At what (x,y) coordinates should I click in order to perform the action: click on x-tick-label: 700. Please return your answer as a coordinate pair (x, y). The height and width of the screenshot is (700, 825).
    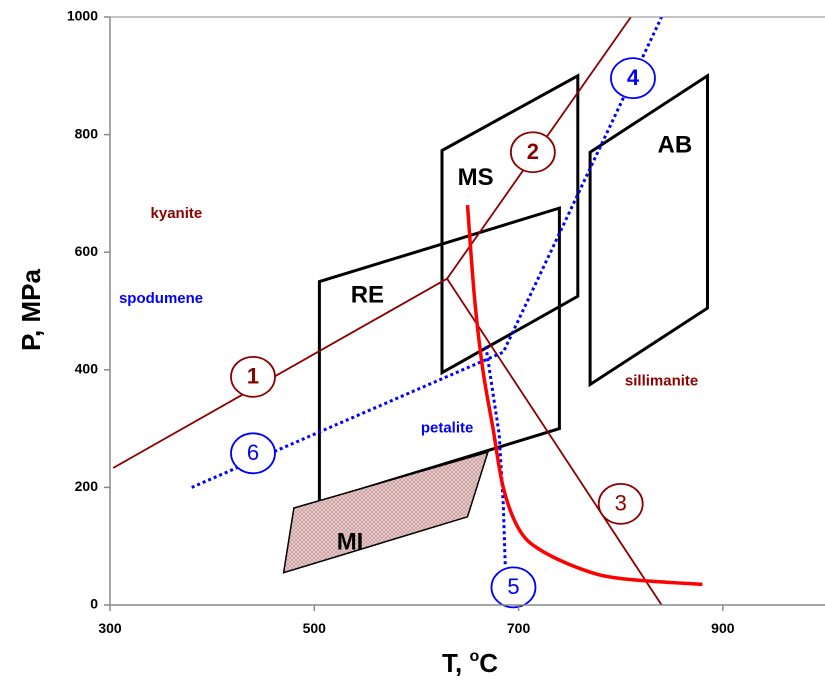
    Looking at the image, I should click on (519, 628).